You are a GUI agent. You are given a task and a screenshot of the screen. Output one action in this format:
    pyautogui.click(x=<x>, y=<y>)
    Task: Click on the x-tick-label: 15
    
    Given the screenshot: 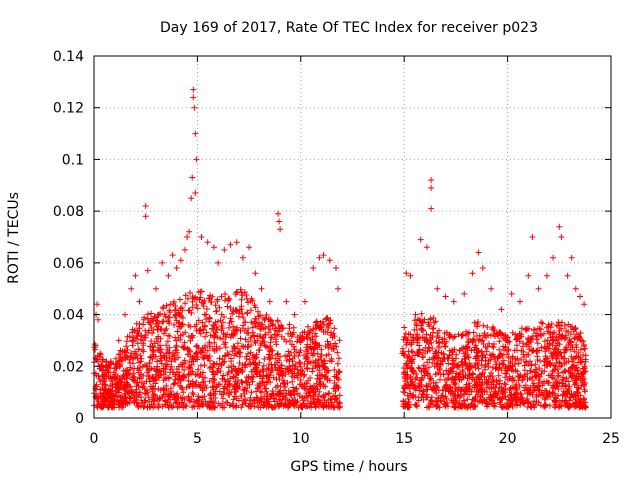 What is the action you would take?
    pyautogui.click(x=404, y=439)
    